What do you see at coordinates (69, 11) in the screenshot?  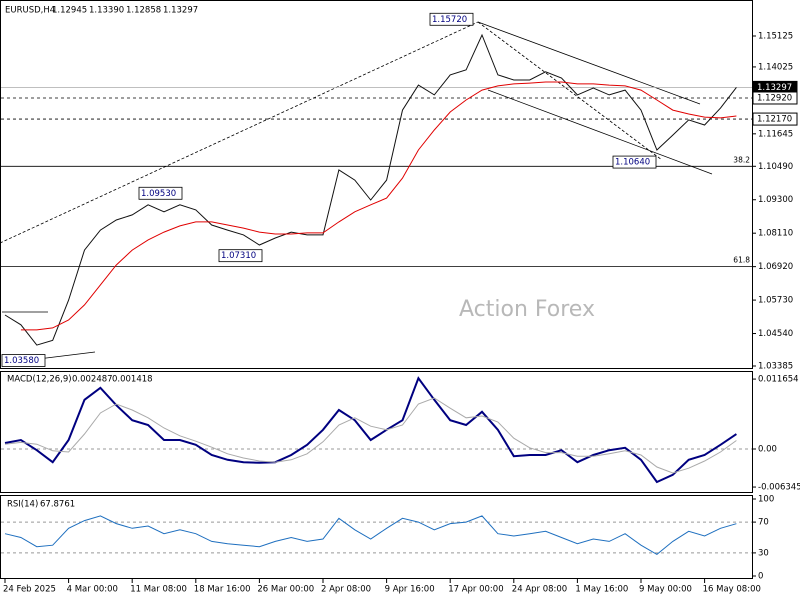 I see `quote-value: 1.12945` at bounding box center [69, 11].